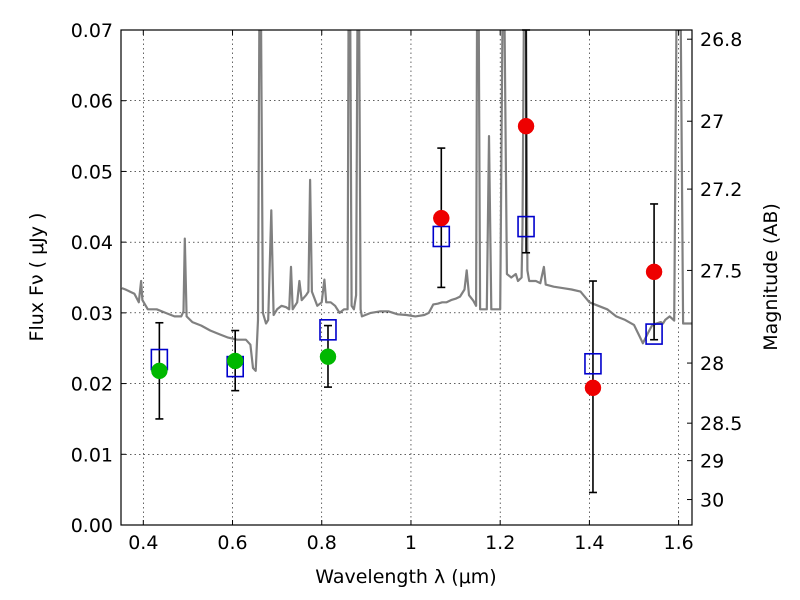  Describe the element at coordinates (92, 243) in the screenshot. I see `y-tick-label: 0.04` at that location.